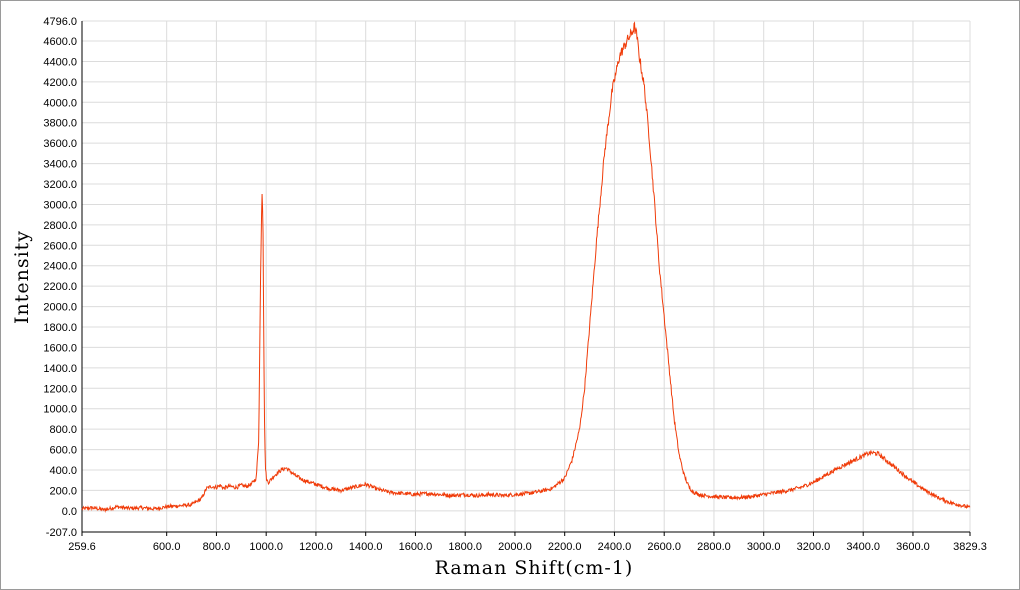  What do you see at coordinates (217, 547) in the screenshot?
I see `x-tick-label: 800.0` at bounding box center [217, 547].